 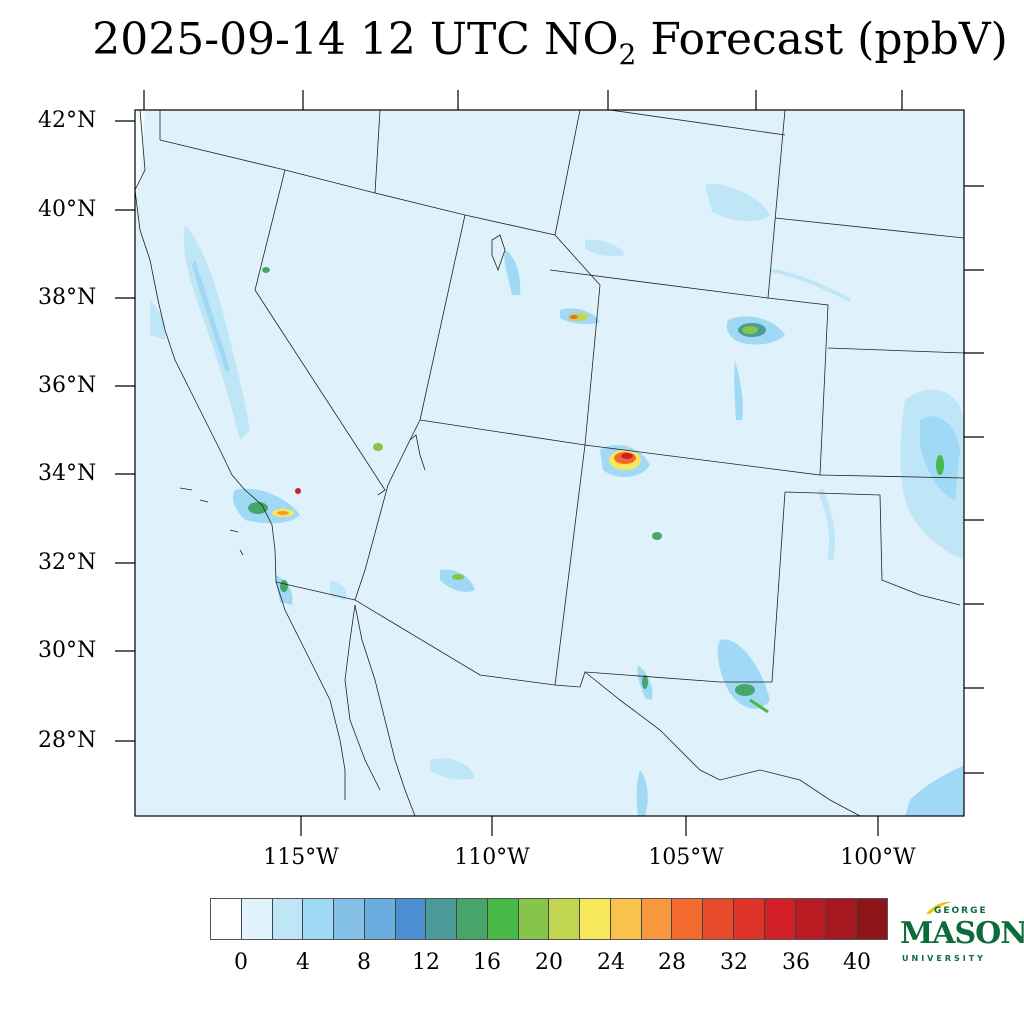 What do you see at coordinates (211, 316) in the screenshot?
I see `plume-central-valley-core` at bounding box center [211, 316].